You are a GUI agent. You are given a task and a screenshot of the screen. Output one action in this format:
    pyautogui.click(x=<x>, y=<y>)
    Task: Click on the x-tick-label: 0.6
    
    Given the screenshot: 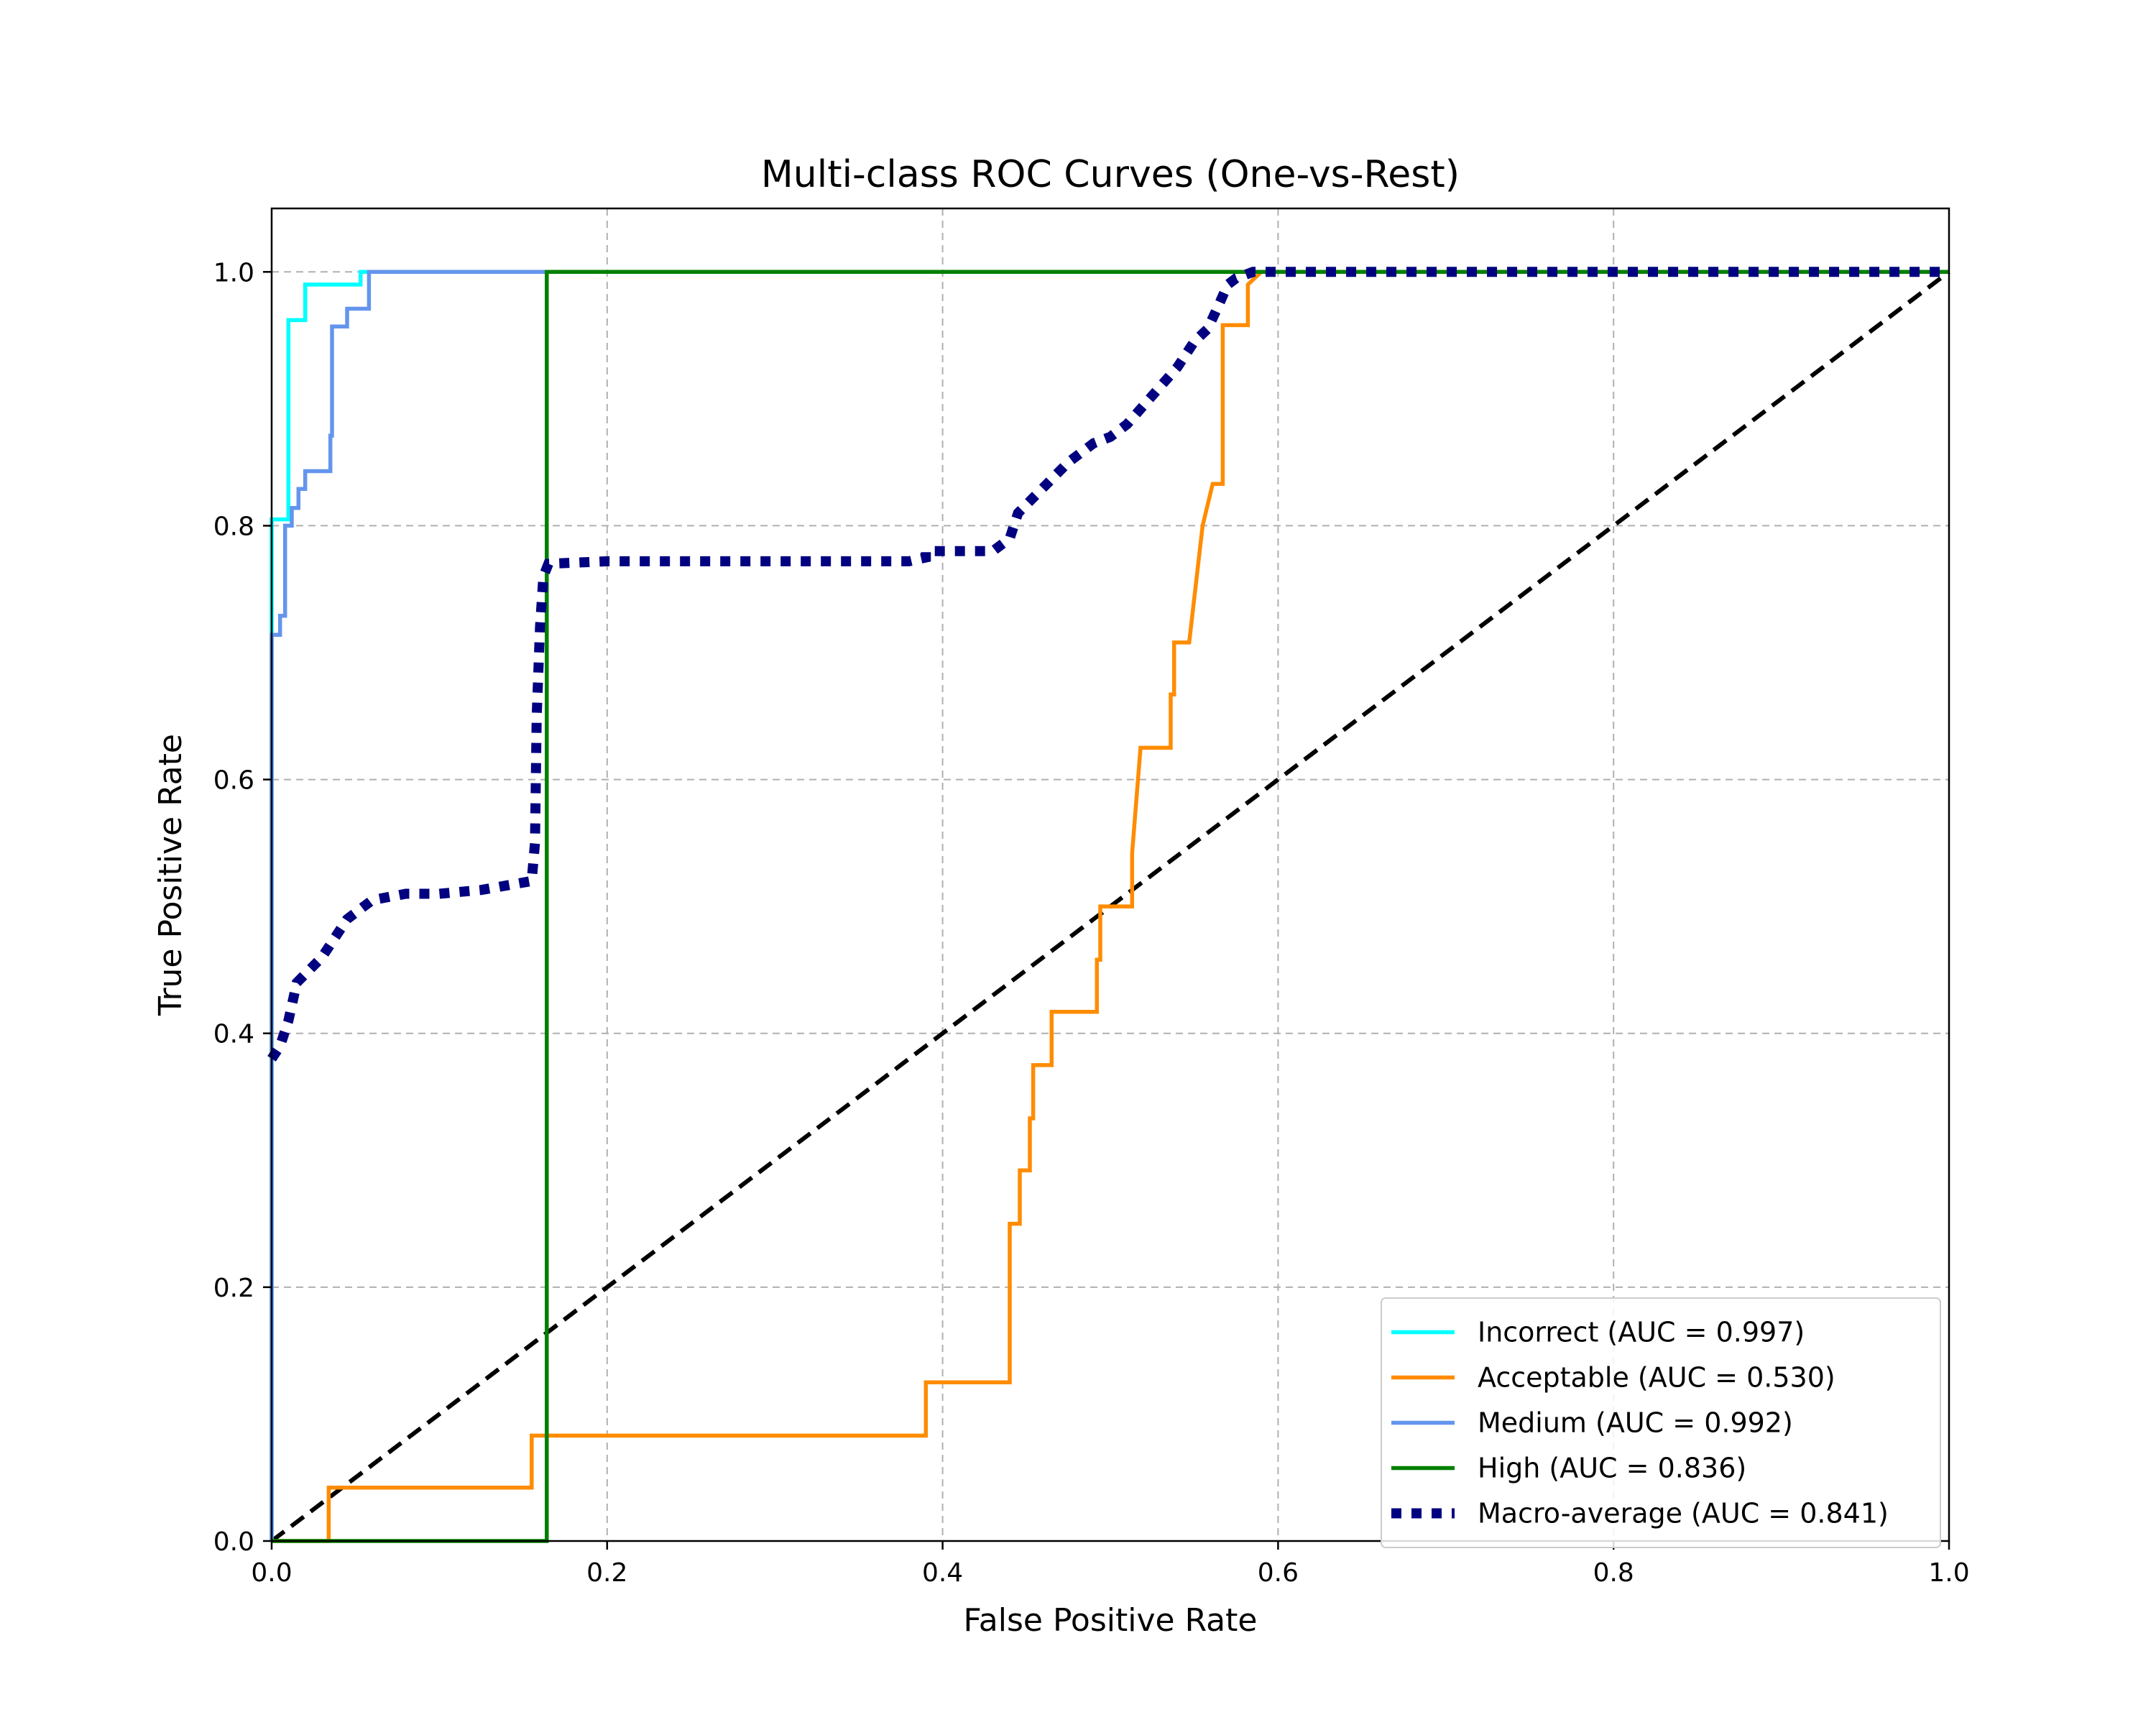 What is the action you would take?
    pyautogui.click(x=1279, y=1573)
    